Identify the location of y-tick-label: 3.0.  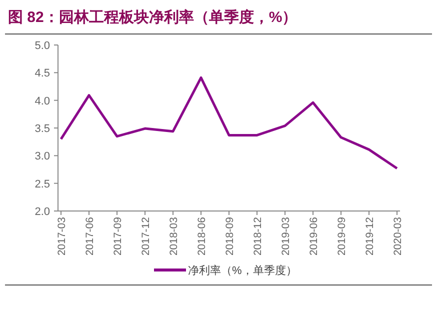
(42, 156).